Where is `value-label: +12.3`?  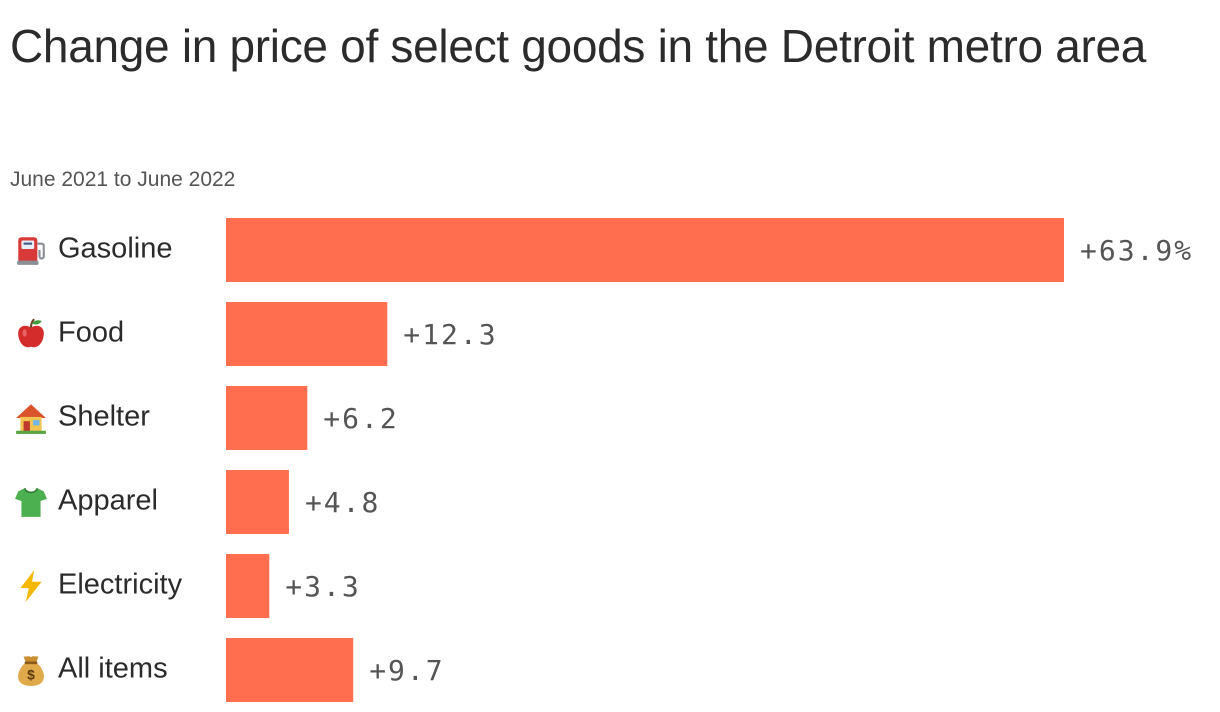
value-label: +12.3 is located at coordinates (450, 334).